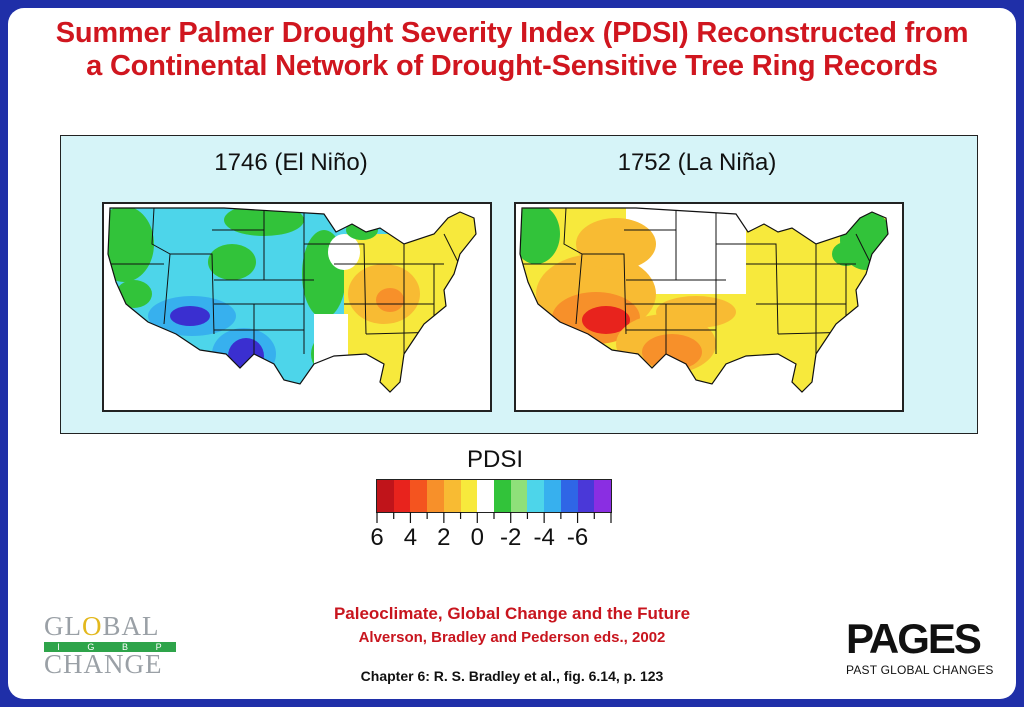 The height and width of the screenshot is (707, 1024). Describe the element at coordinates (91, 647) in the screenshot. I see `logo-band-letter: G` at that location.